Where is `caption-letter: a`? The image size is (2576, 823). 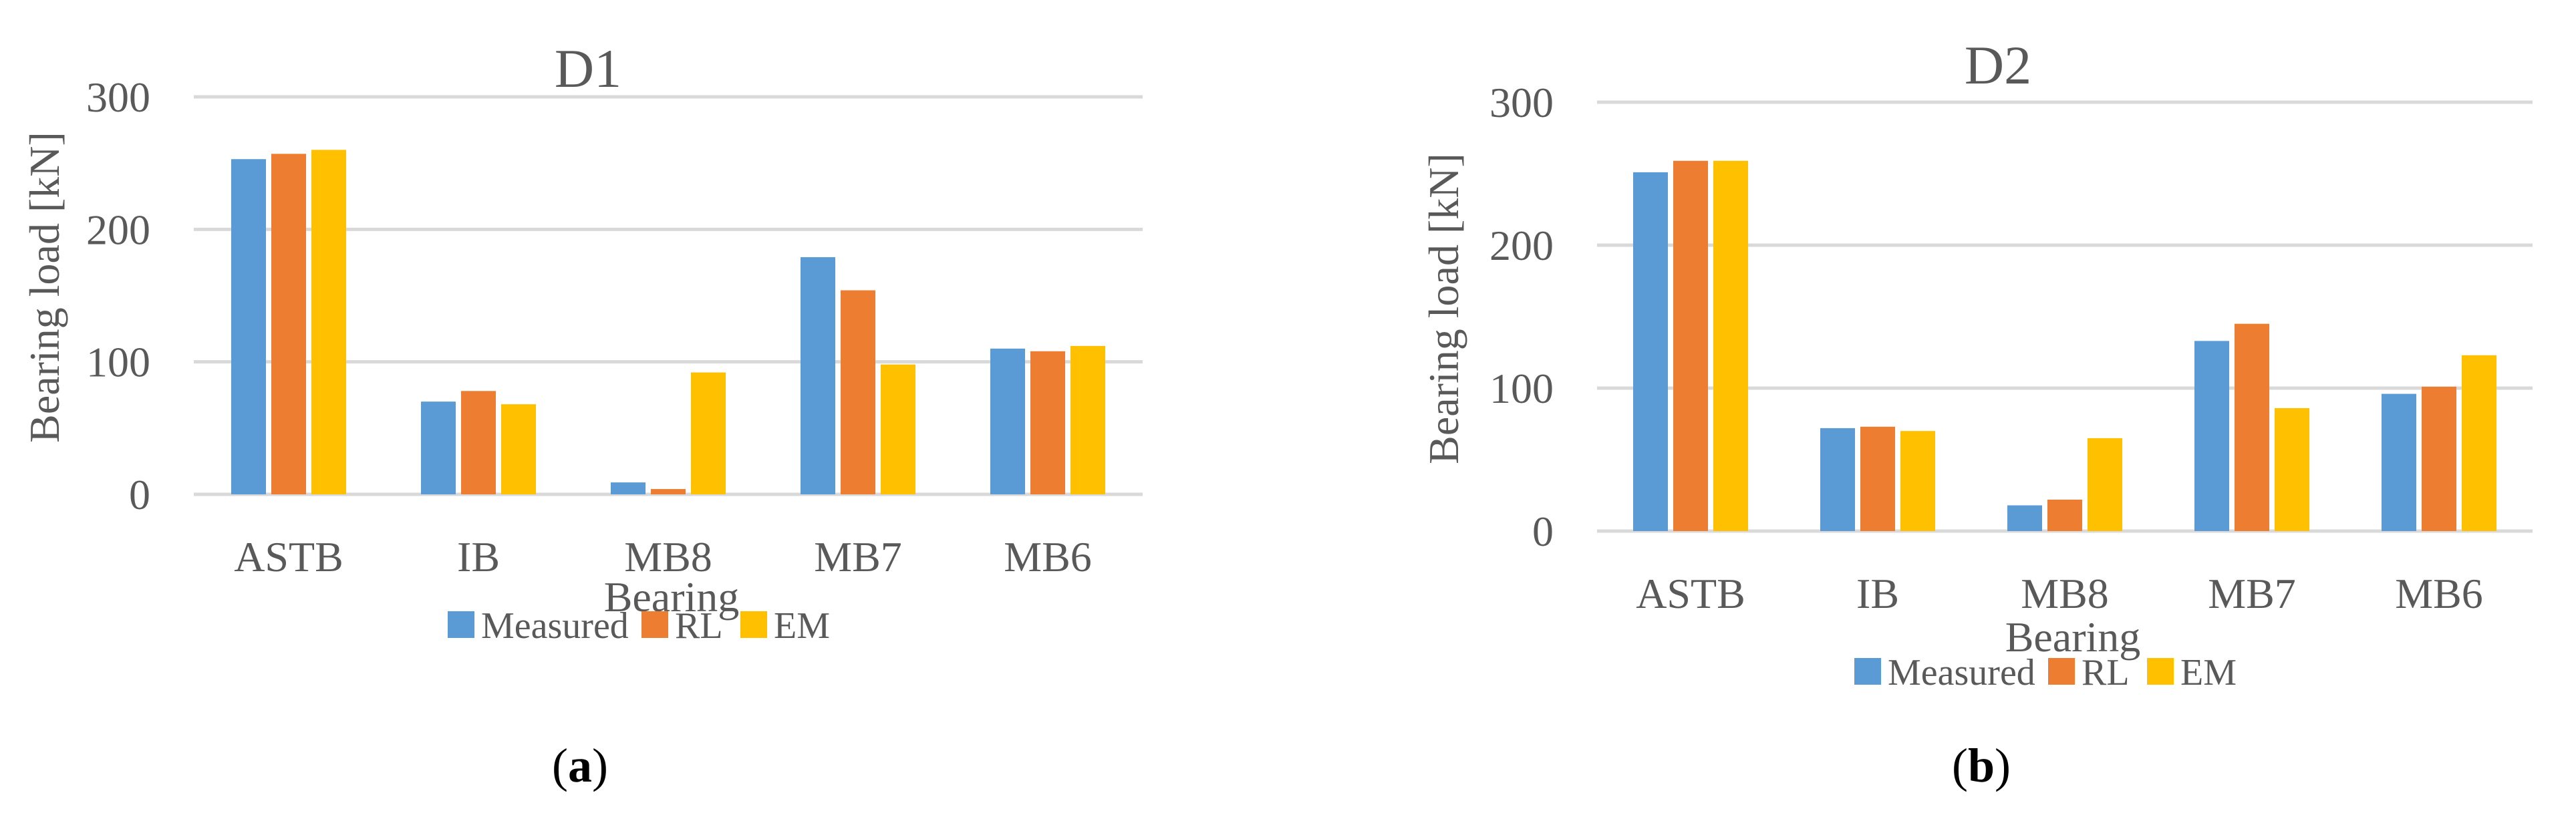
caption-letter: a is located at coordinates (580, 766).